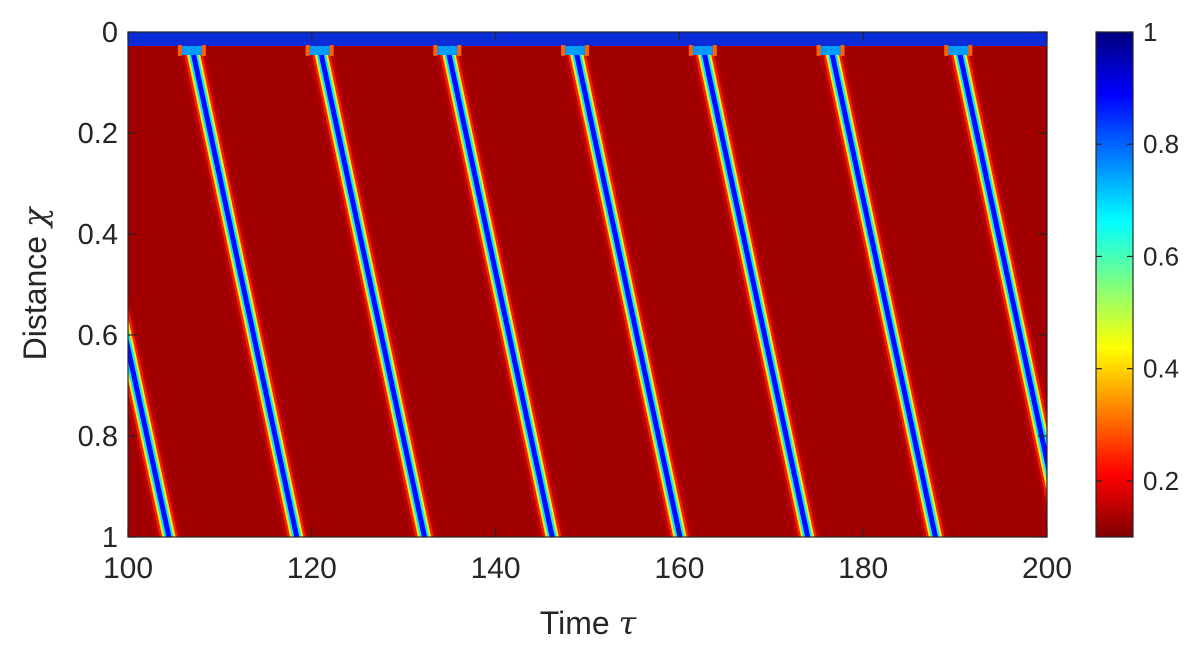 This screenshot has height=651, width=1196. What do you see at coordinates (110, 538) in the screenshot?
I see `y-tick-label: 1` at bounding box center [110, 538].